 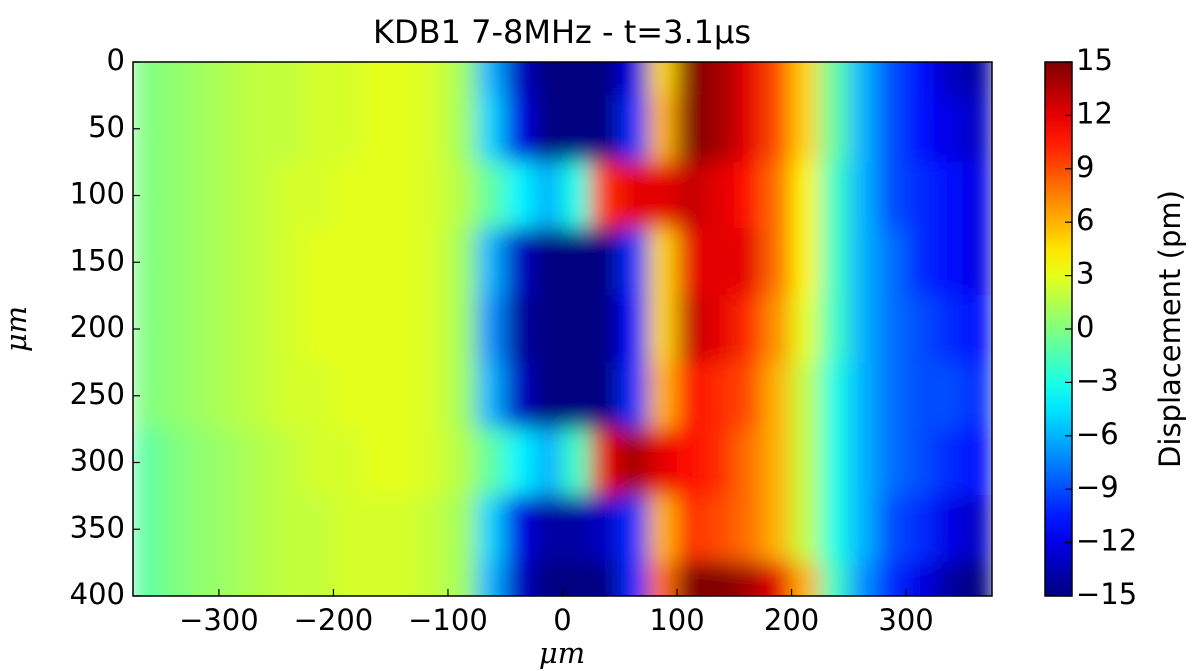 I want to click on x-axis-label: μm, so click(x=562, y=653).